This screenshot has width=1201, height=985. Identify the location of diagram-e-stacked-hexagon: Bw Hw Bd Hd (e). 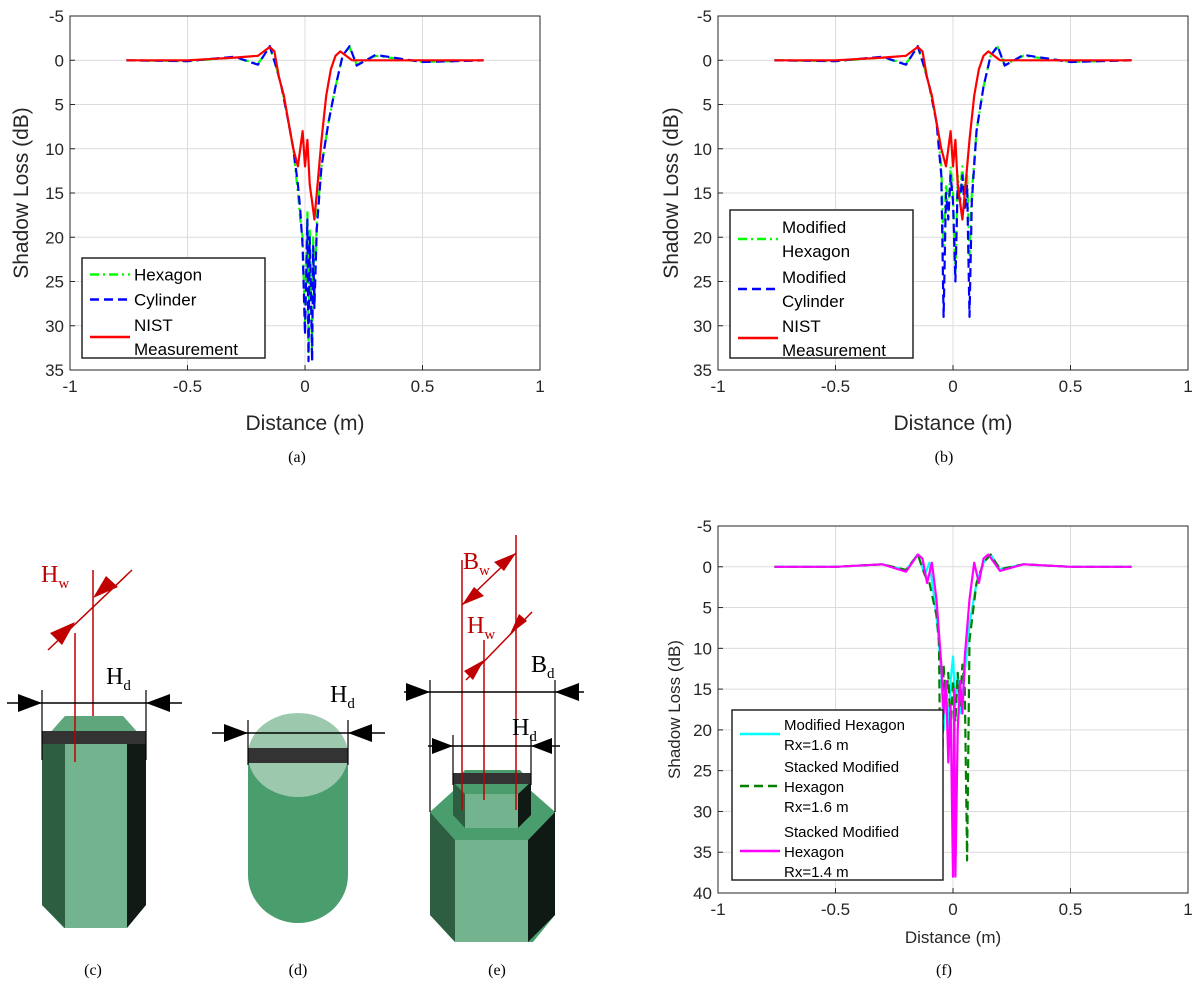
(494, 757).